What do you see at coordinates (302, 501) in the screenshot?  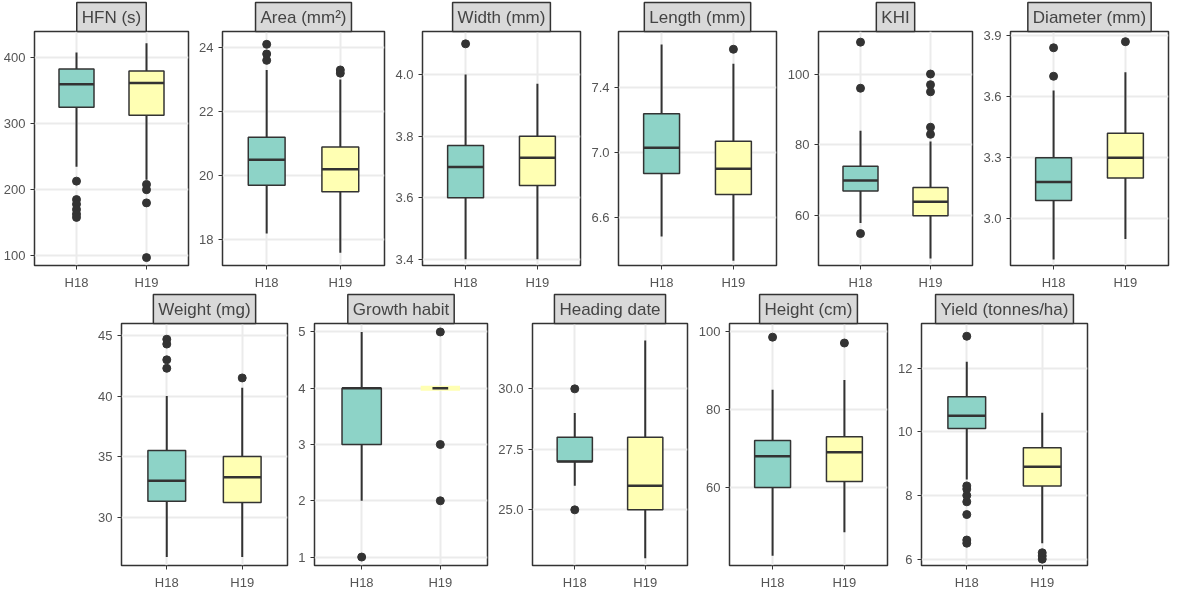 I see `y-tick-label: 2` at bounding box center [302, 501].